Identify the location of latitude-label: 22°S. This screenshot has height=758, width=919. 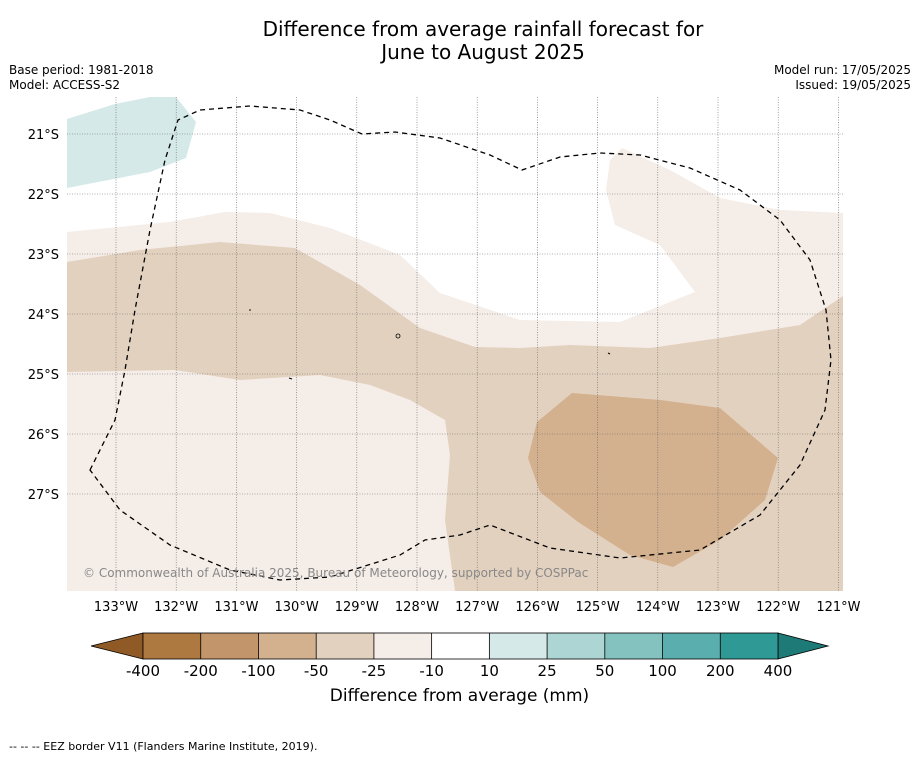
(43, 195).